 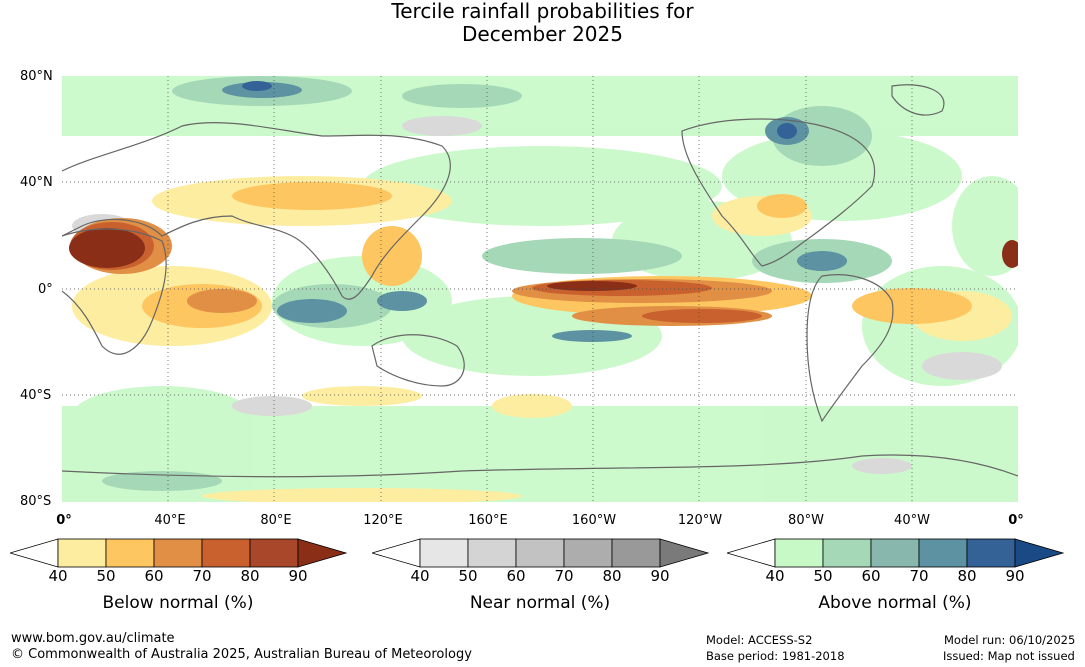 I want to click on tick-near-90: 90, so click(x=660, y=576).